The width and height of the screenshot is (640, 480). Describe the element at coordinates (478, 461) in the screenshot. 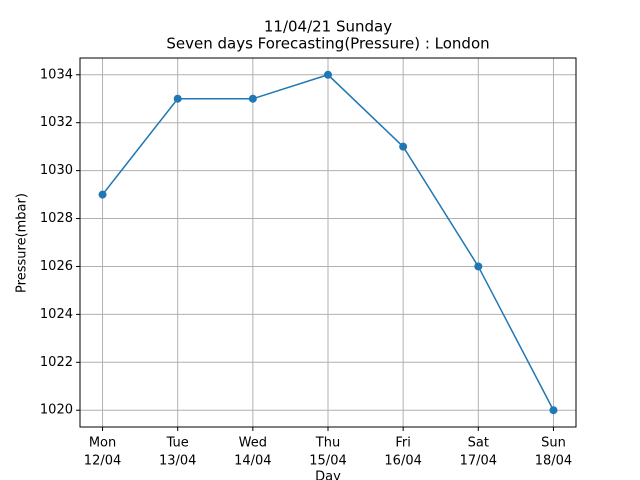

I see `x-tick-date: 17/04` at that location.